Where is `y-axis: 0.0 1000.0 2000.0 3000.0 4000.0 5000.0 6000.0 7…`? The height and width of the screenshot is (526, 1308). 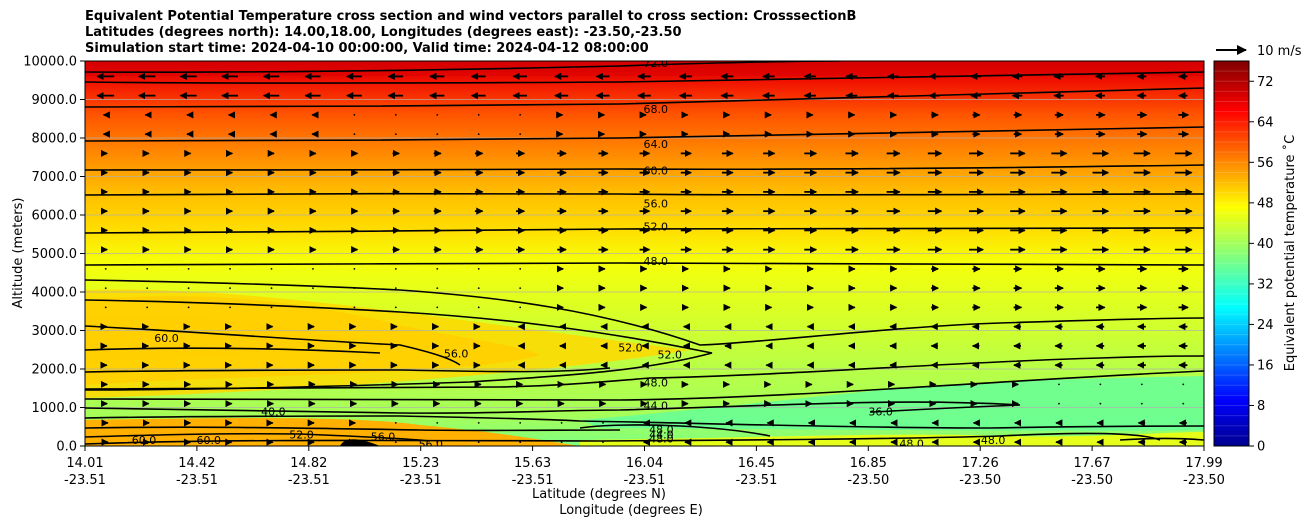 y-axis: 0.0 1000.0 2000.0 3000.0 4000.0 5000.0 6000.0 7… is located at coordinates (54, 255).